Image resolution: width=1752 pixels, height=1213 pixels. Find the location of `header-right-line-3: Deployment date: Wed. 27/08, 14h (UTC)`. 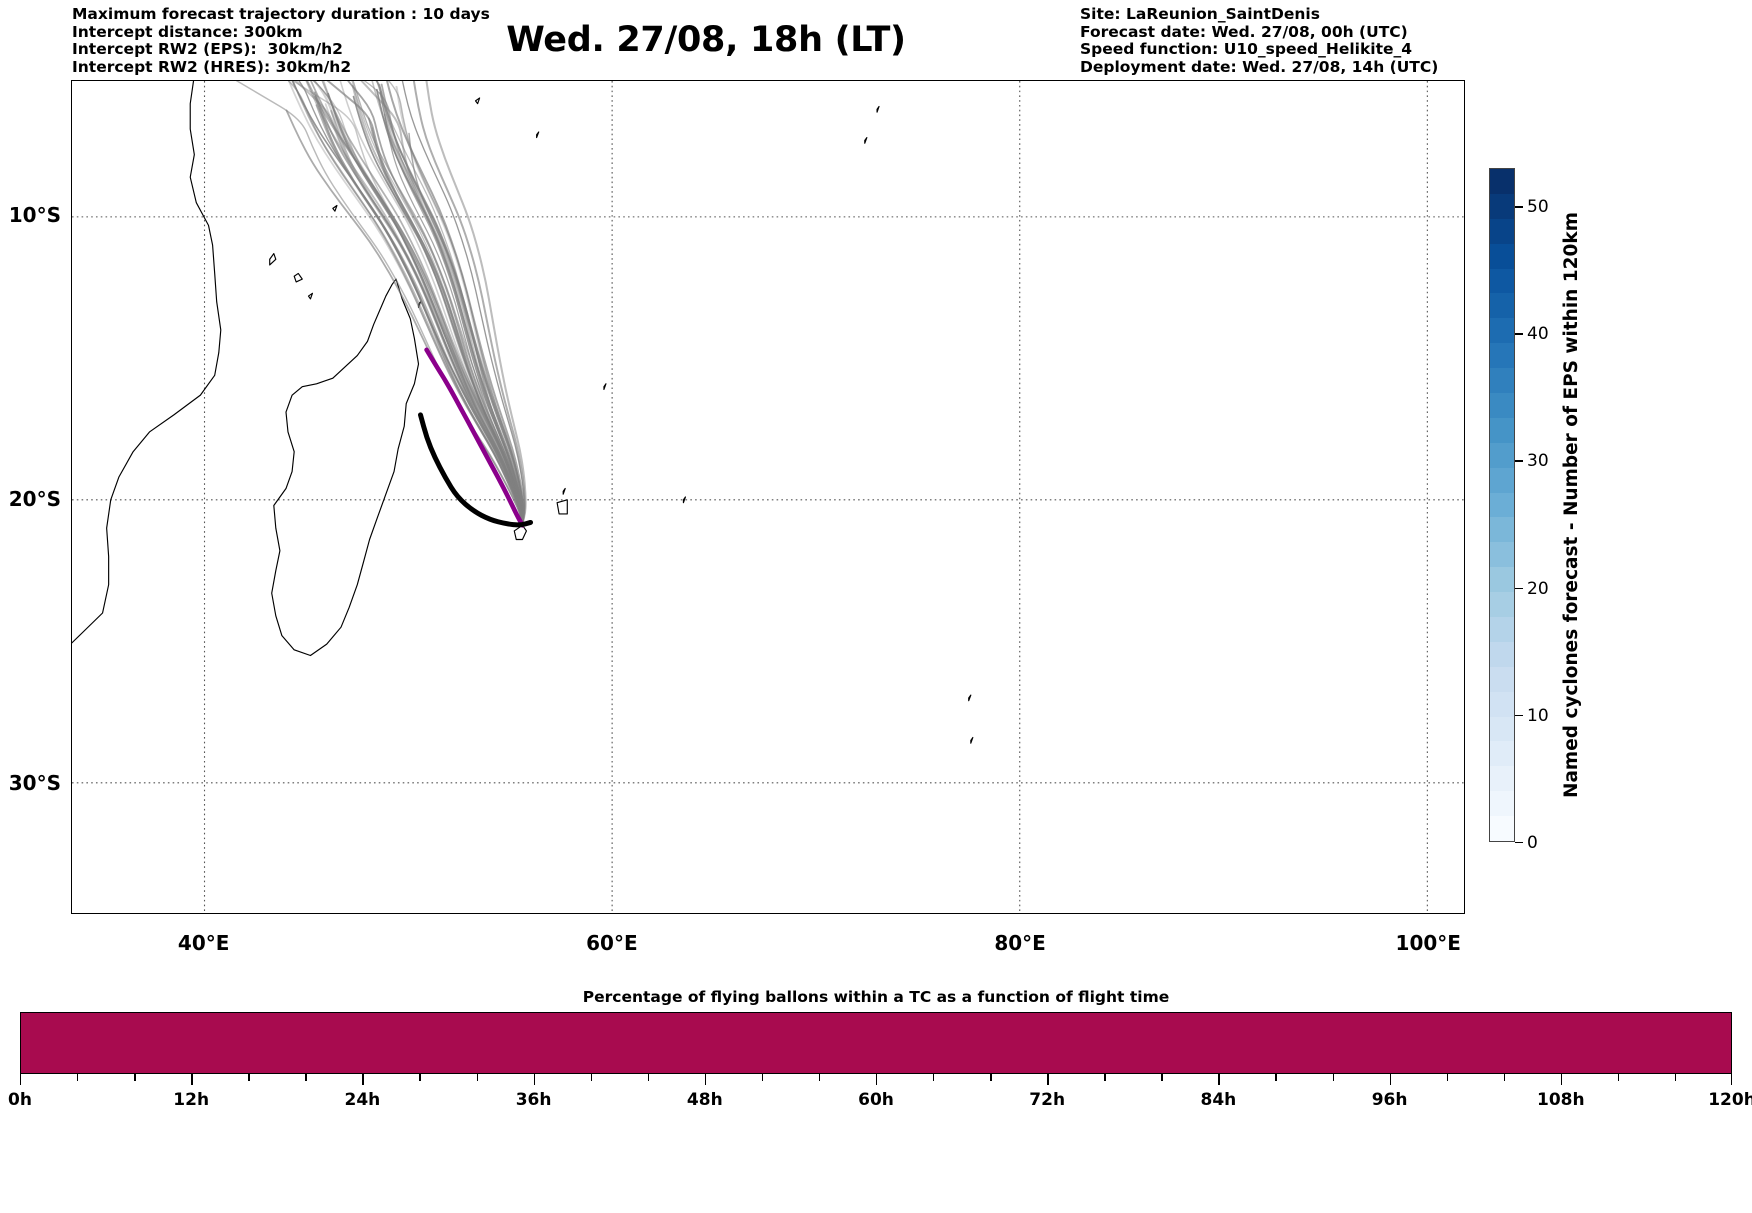

header-right-line-3: Deployment date: Wed. 27/08, 14h (UTC) is located at coordinates (1259, 66).